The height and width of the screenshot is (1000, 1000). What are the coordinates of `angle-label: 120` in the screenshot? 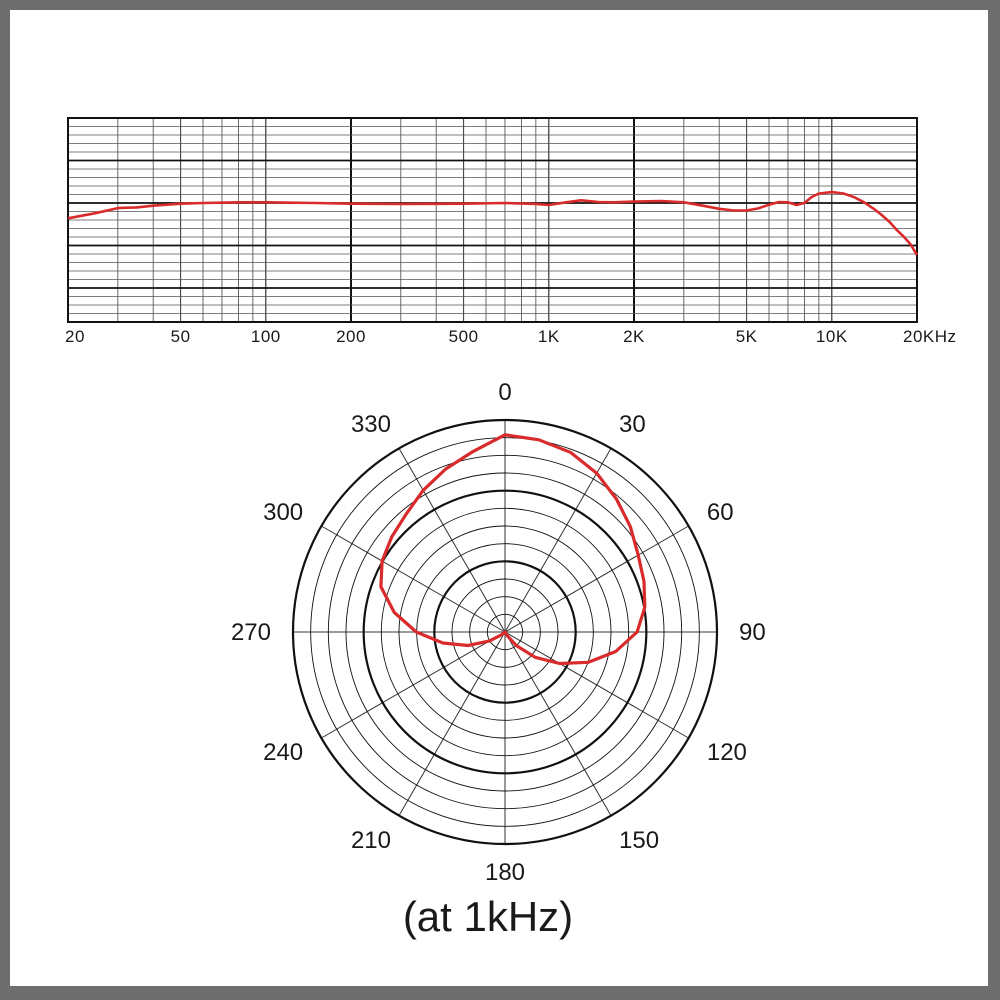 It's located at (727, 752).